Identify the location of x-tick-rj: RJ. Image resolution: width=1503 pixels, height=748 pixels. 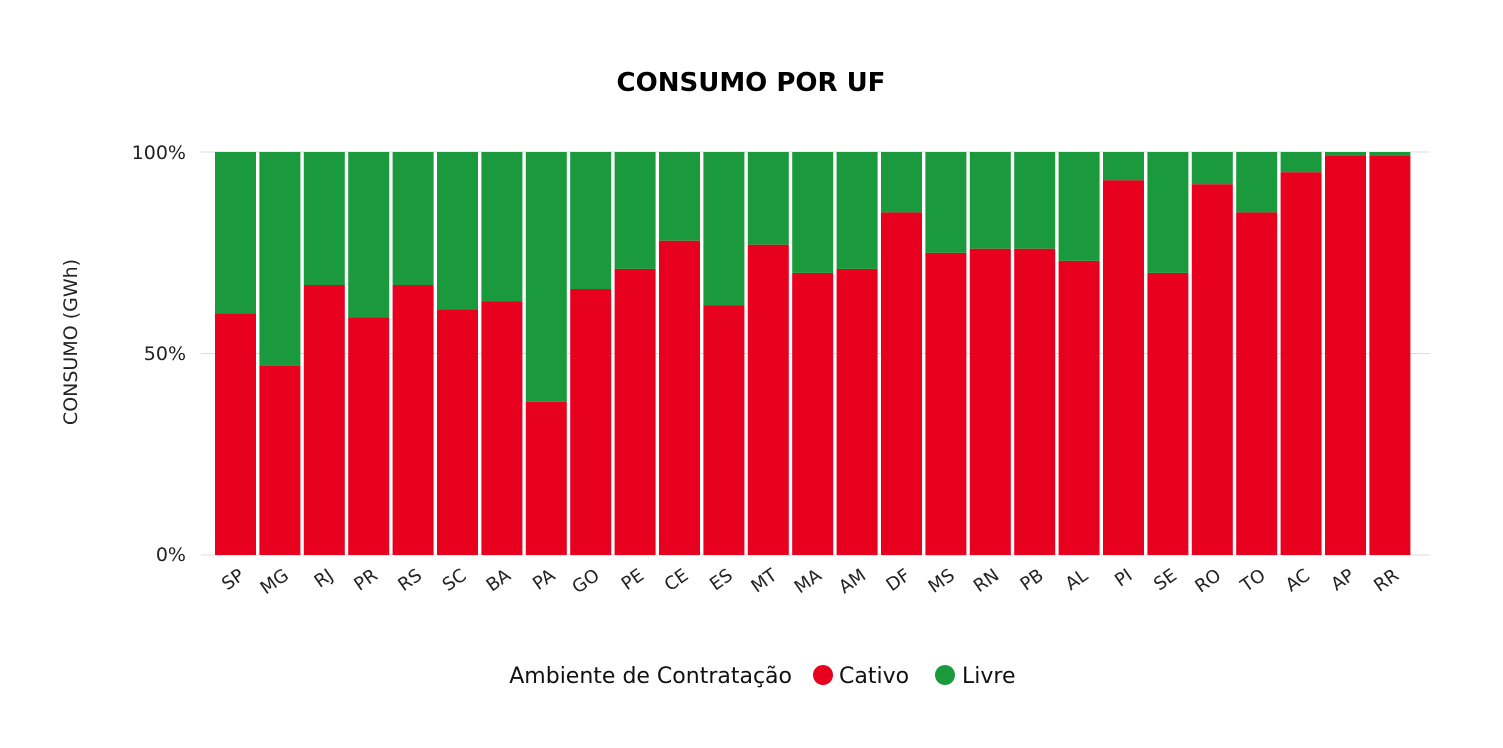
(324, 578).